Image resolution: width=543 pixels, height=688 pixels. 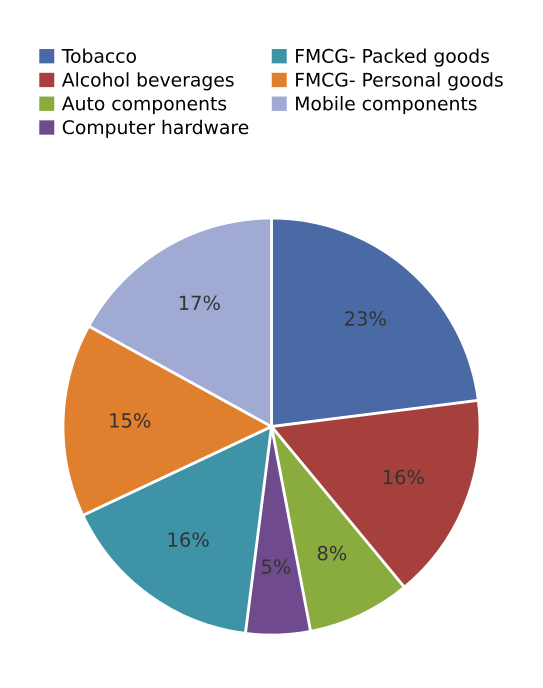 What do you see at coordinates (130, 420) in the screenshot?
I see `data-label: 15%` at bounding box center [130, 420].